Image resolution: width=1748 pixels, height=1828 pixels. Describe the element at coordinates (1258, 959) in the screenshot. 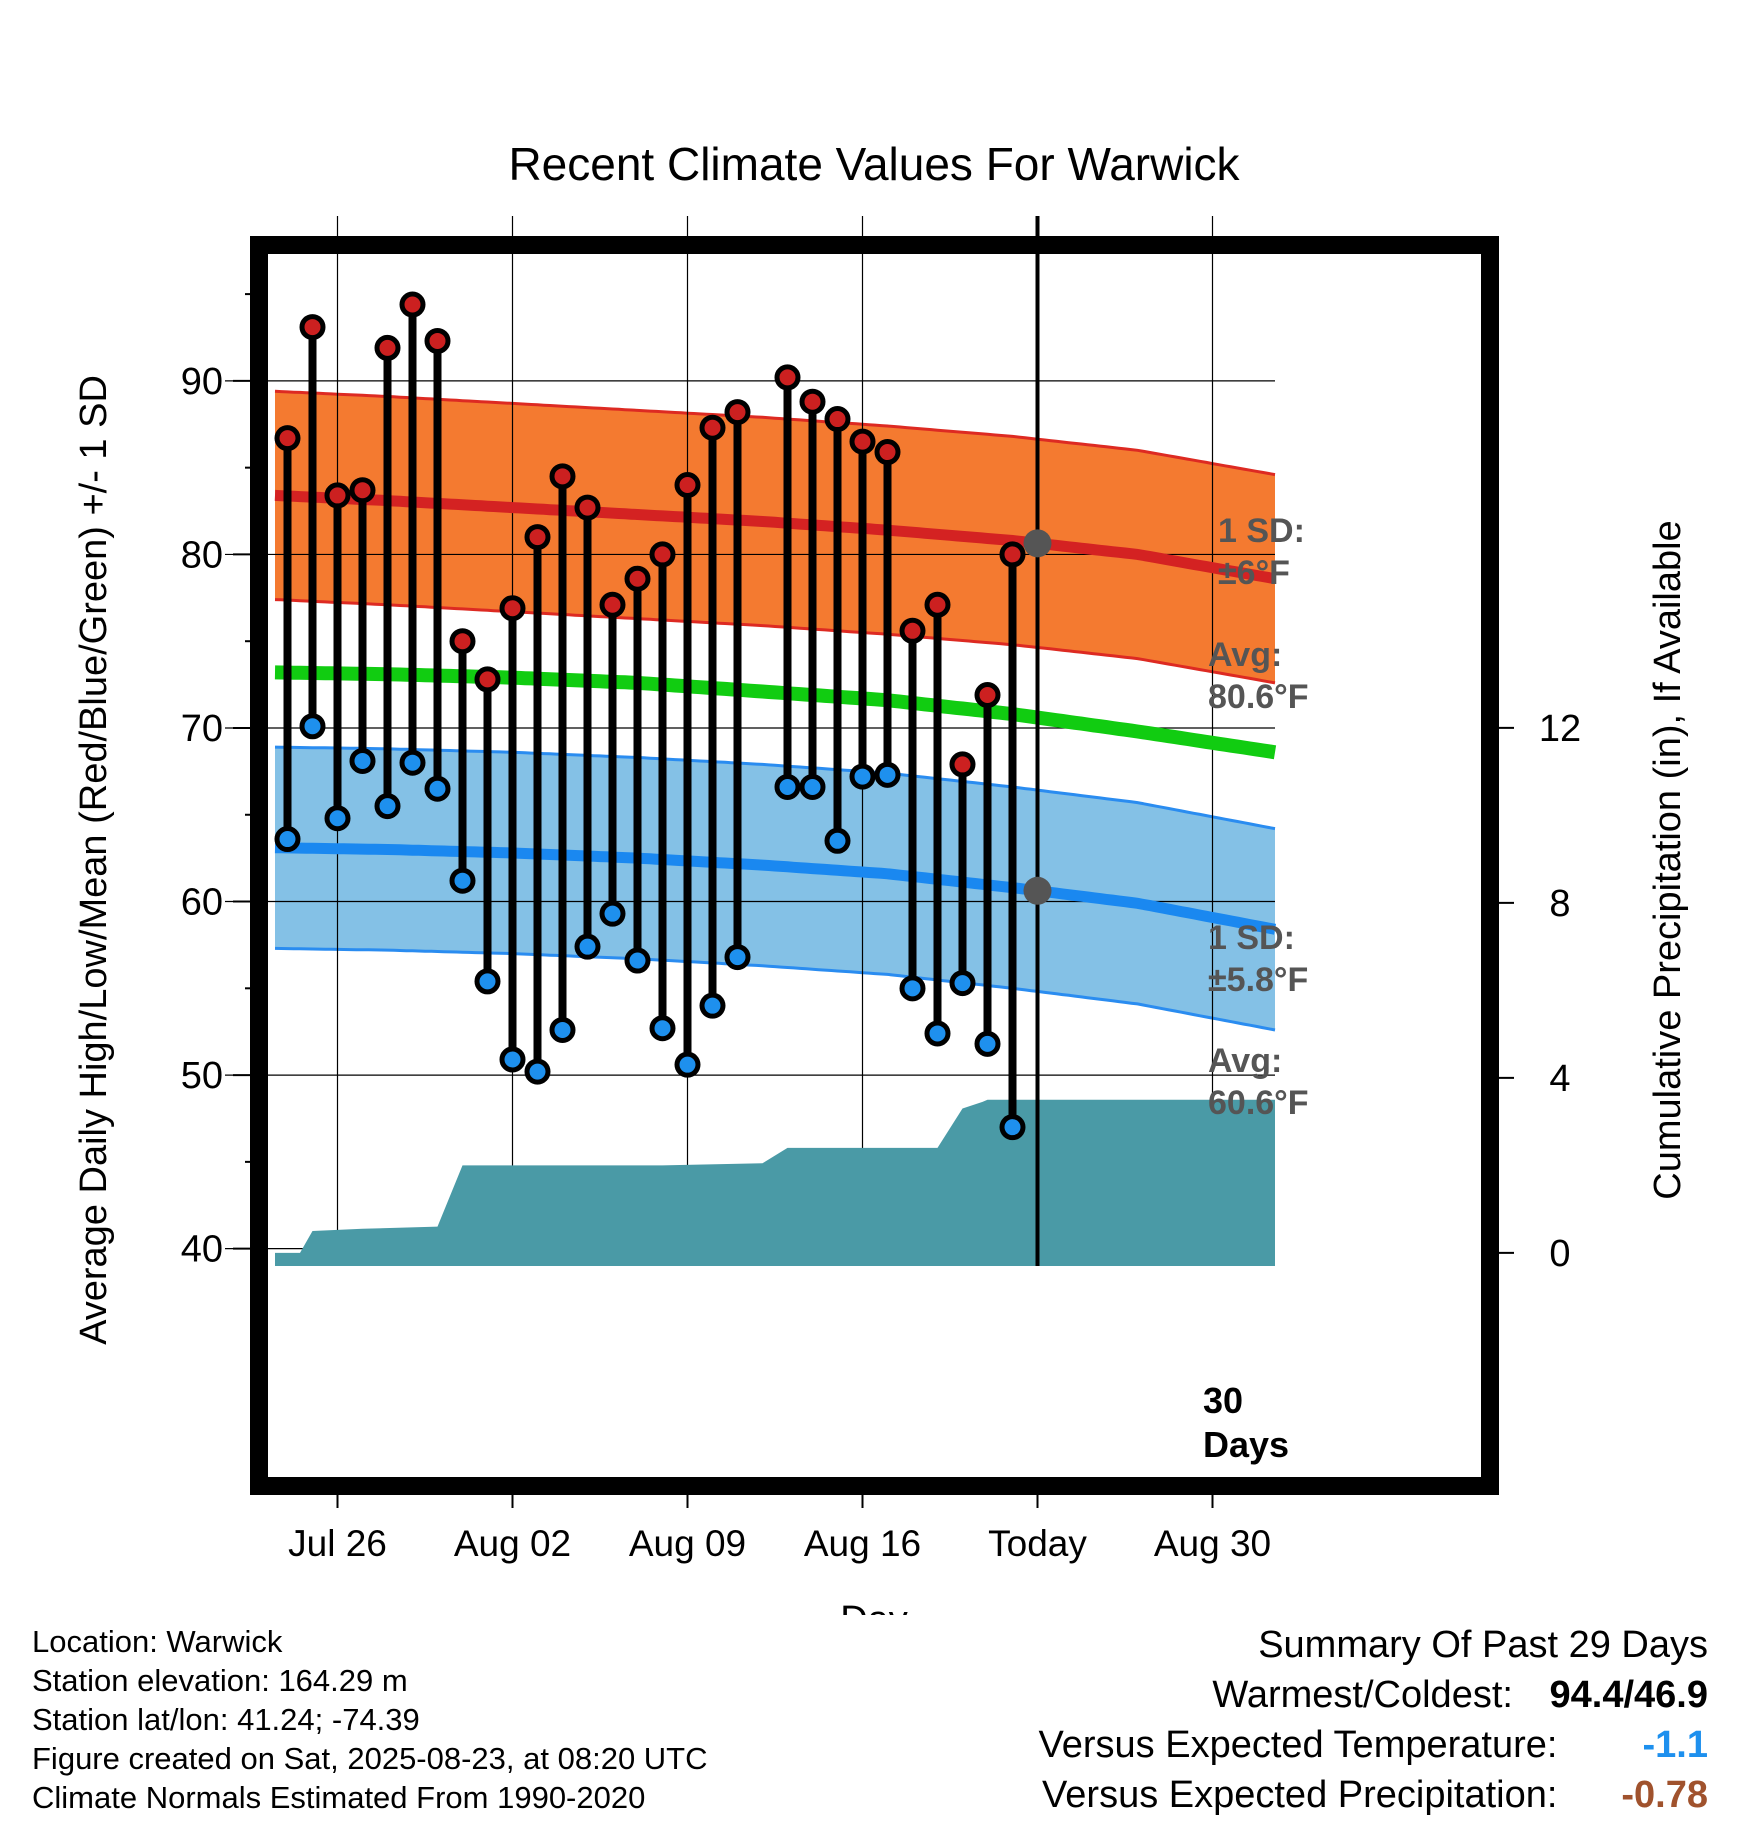

I see `low-sd-annotation: 1 SD: ±5.8°F` at that location.